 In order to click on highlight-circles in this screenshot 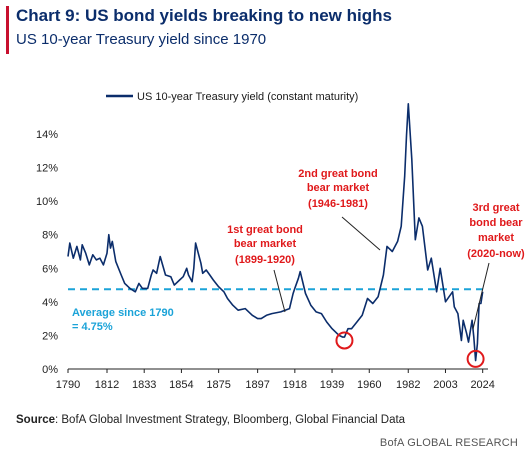, I will do `click(410, 349)`.